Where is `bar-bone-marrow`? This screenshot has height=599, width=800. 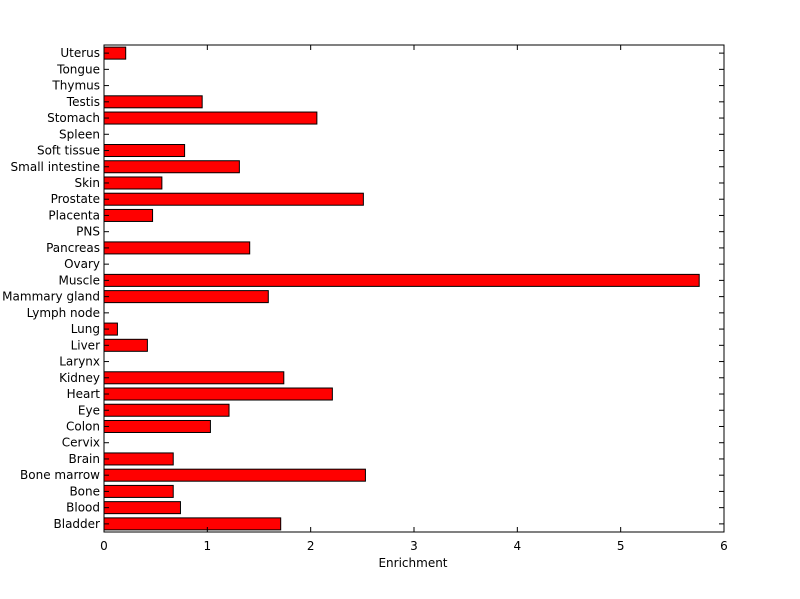 bar-bone-marrow is located at coordinates (234, 475).